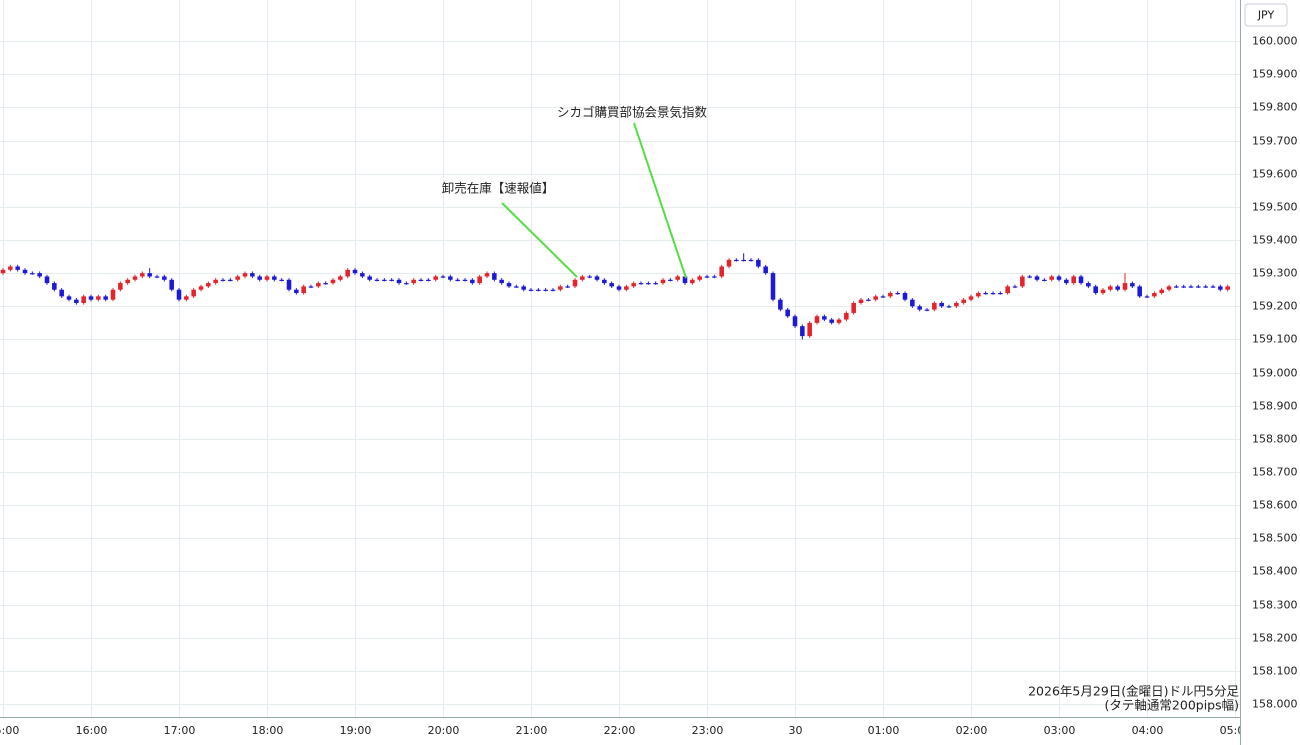 The height and width of the screenshot is (745, 1300). I want to click on y-tick-label: 158.800, so click(1275, 439).